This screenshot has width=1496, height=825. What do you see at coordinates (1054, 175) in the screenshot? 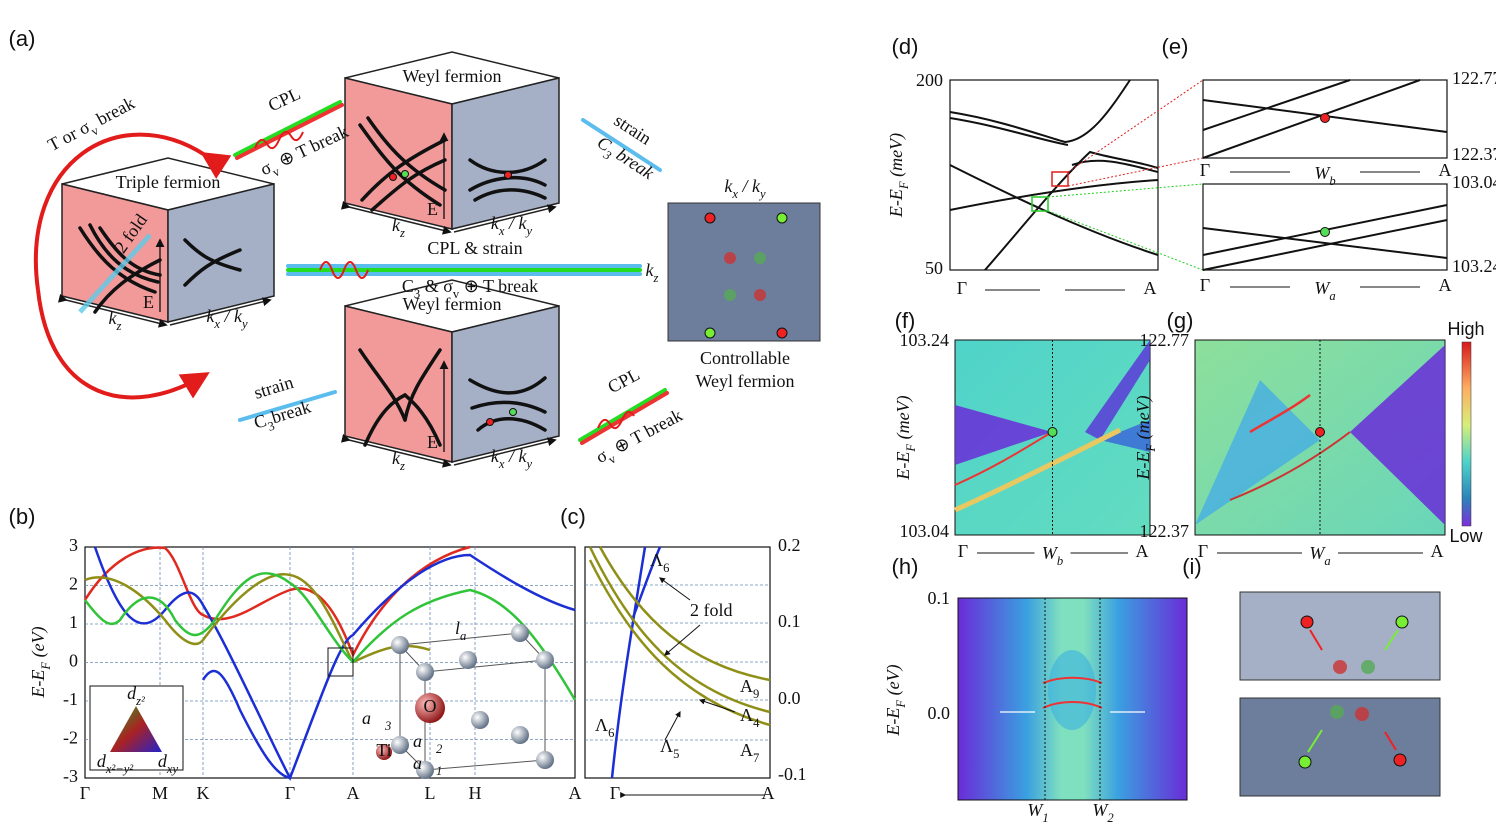
I see `plot-frame` at bounding box center [1054, 175].